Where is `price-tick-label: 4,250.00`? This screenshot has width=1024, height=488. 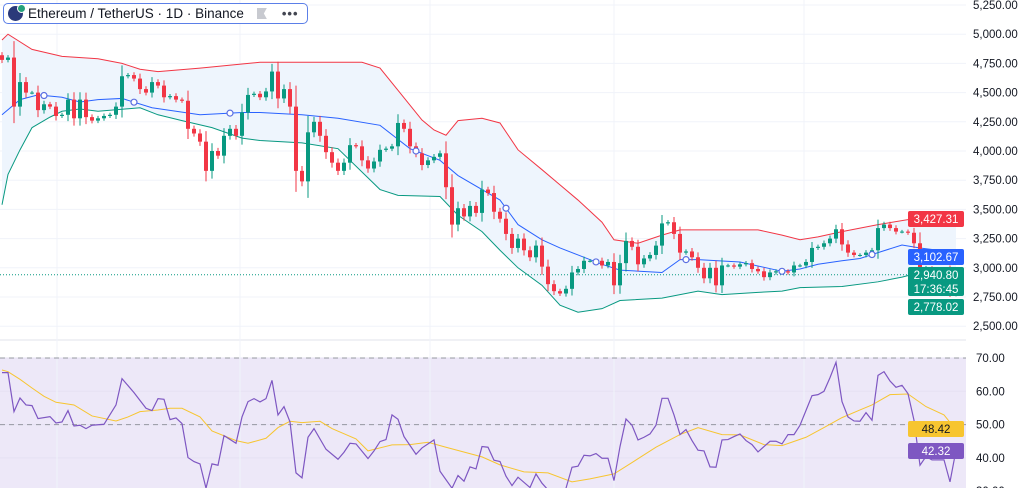
price-tick-label: 4,250.00 is located at coordinates (995, 123).